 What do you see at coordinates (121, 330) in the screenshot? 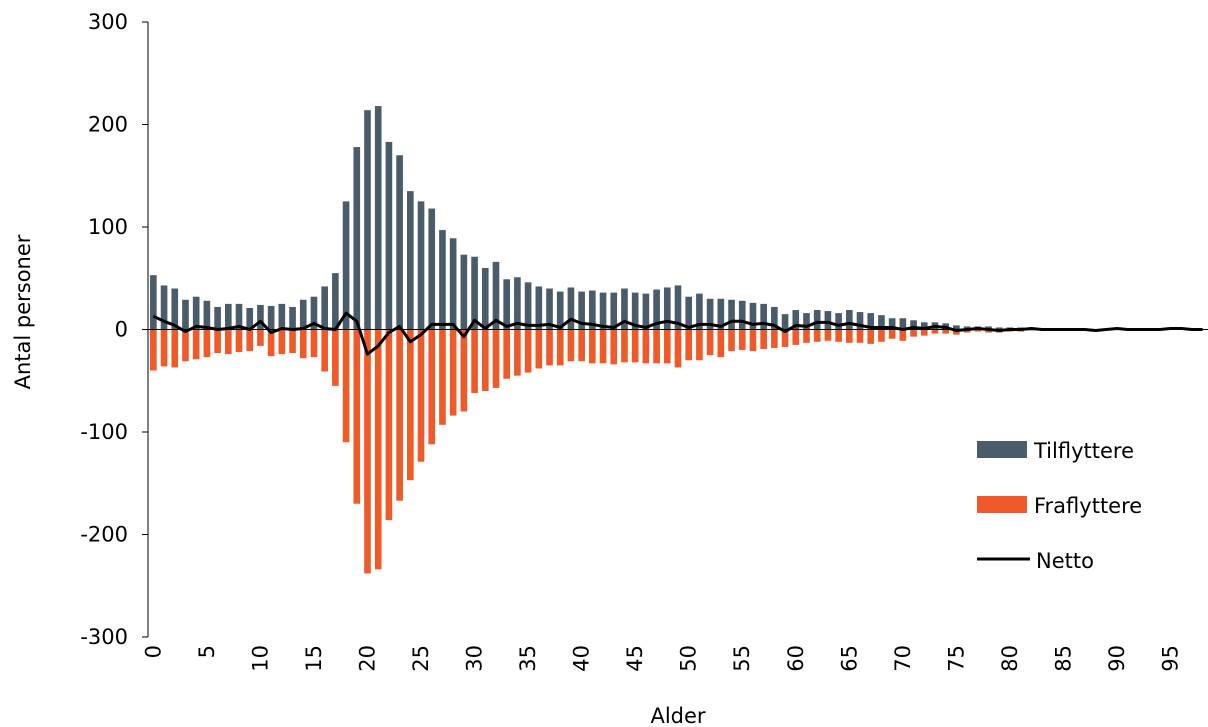
I see `y-tick-label: 0` at bounding box center [121, 330].